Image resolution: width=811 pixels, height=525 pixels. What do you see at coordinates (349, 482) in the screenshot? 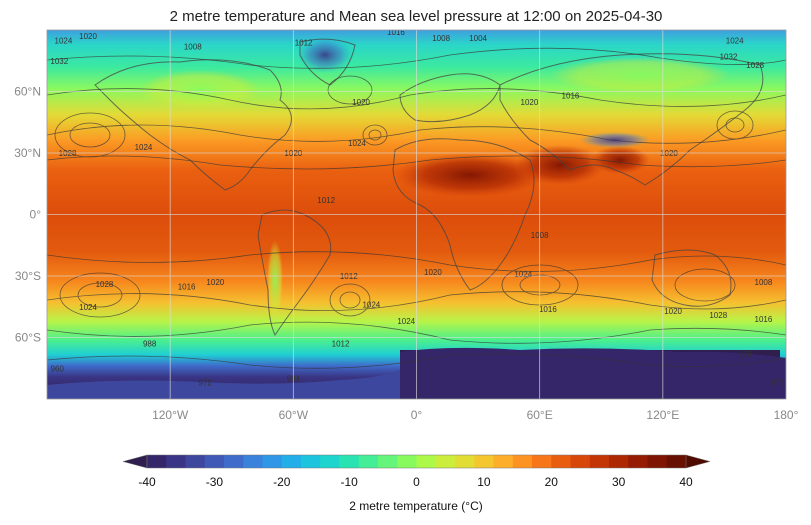
I see `colorbar-tick-label: -10` at bounding box center [349, 482].